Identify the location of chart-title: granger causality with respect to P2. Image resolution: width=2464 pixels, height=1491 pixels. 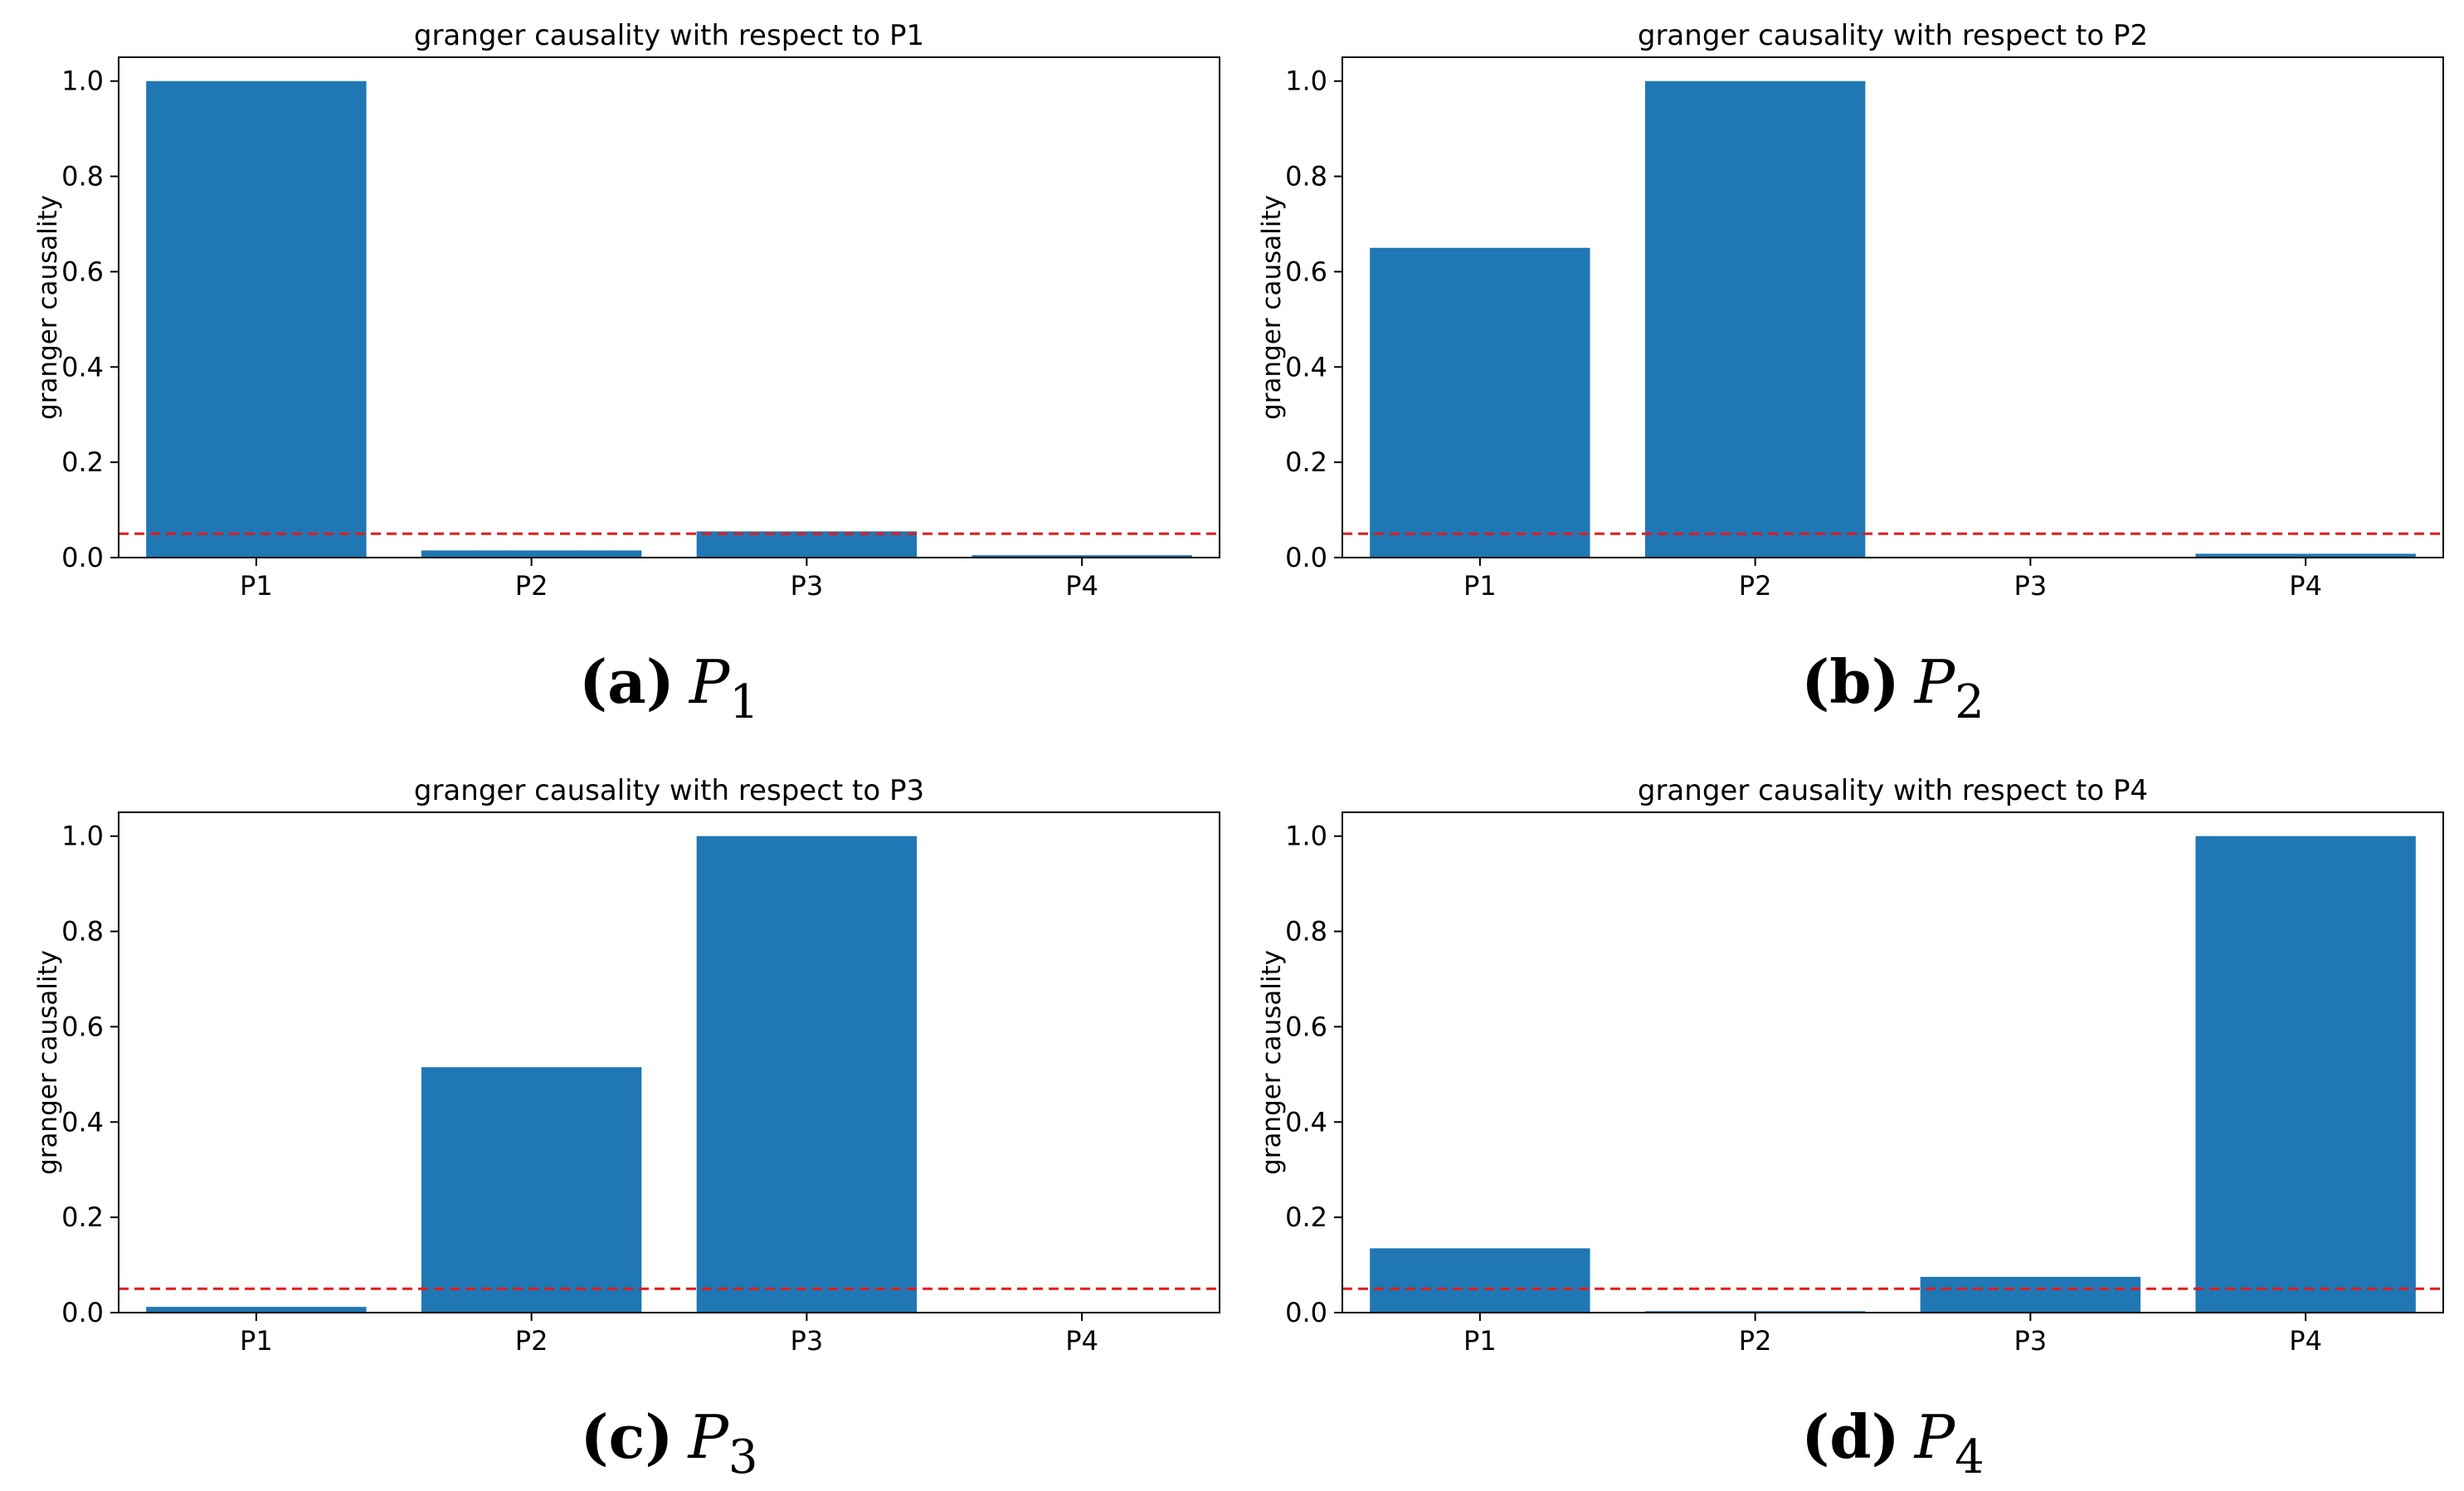
(1893, 35).